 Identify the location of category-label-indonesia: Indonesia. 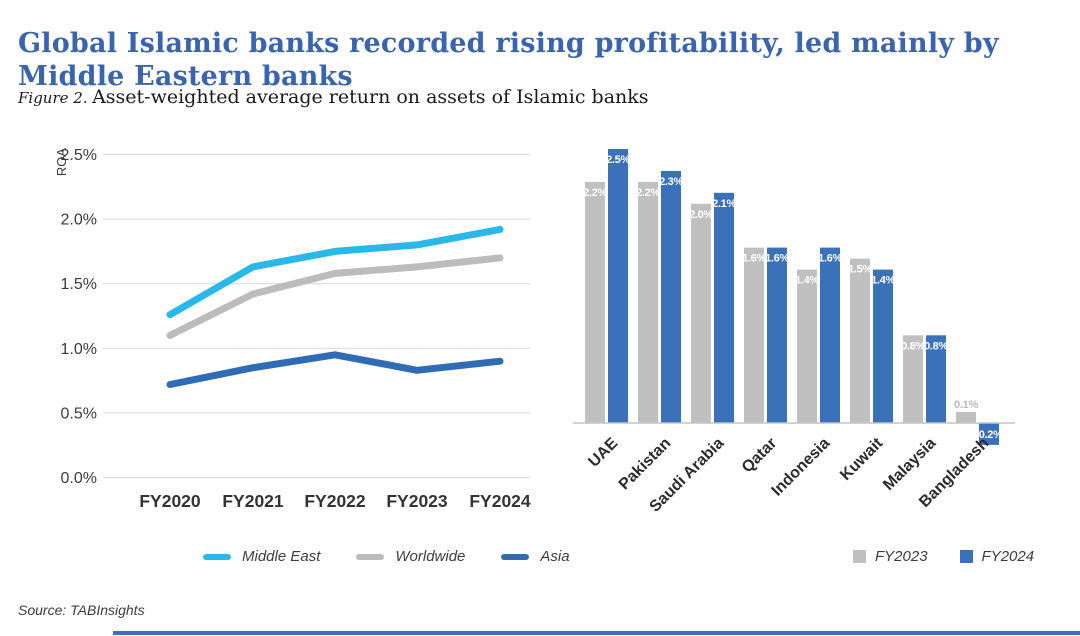
(800, 467).